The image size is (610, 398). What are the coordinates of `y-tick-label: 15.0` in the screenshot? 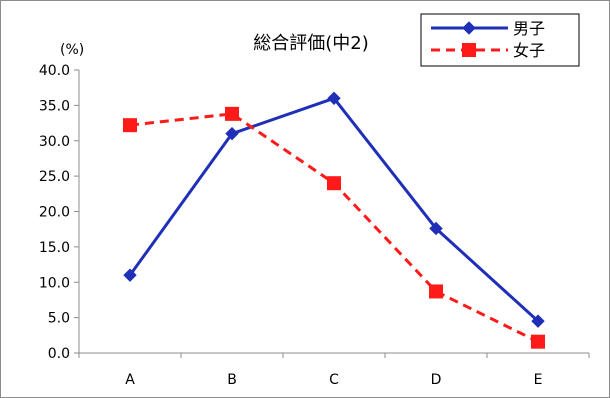 It's located at (54, 248).